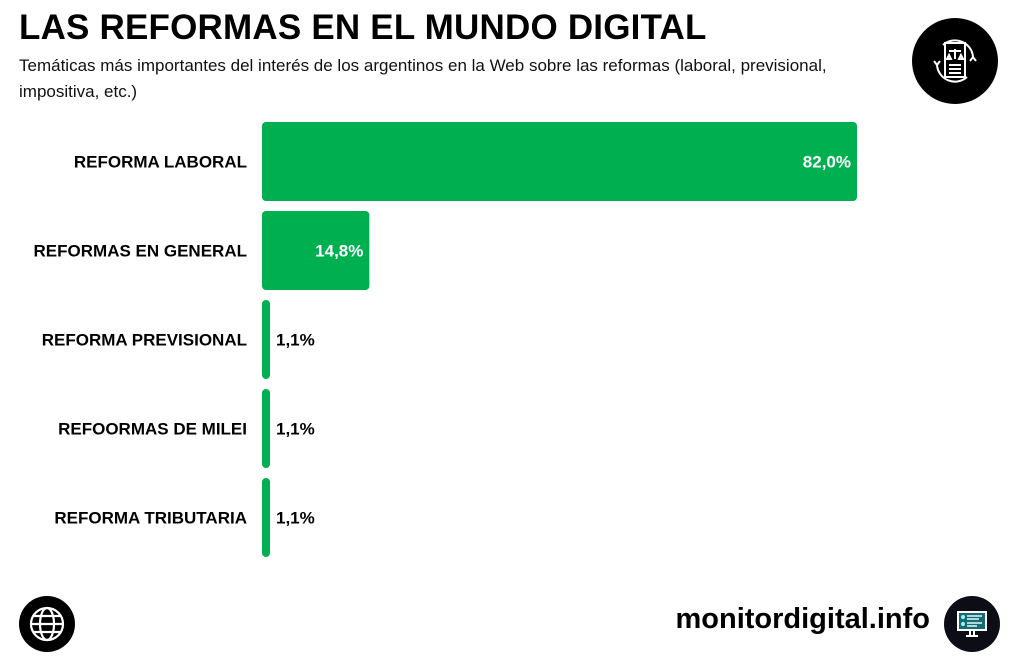  What do you see at coordinates (160, 162) in the screenshot?
I see `category-label: REFORMA LABORAL` at bounding box center [160, 162].